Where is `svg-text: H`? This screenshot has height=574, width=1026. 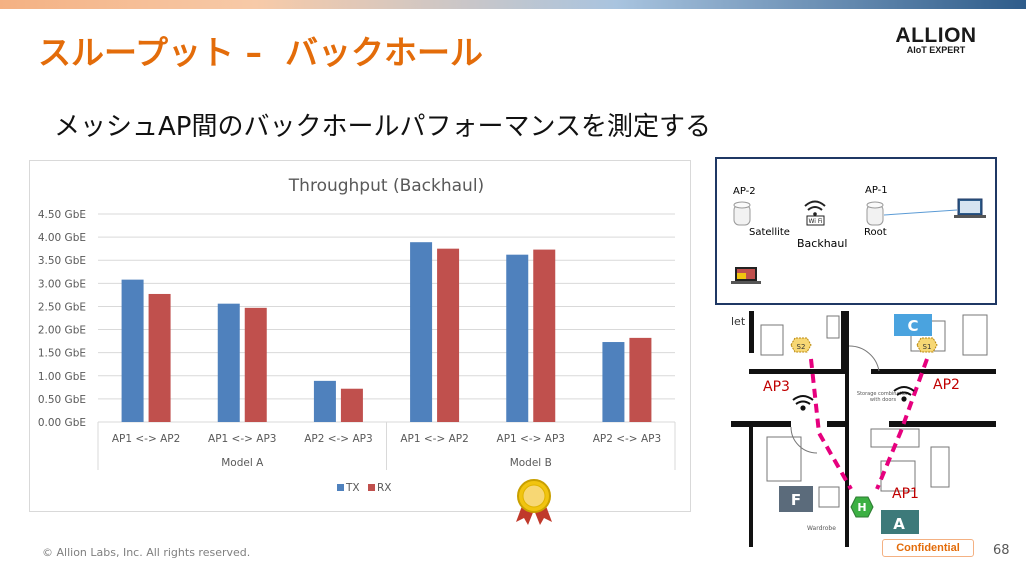
svg-text: H is located at coordinates (861, 507).